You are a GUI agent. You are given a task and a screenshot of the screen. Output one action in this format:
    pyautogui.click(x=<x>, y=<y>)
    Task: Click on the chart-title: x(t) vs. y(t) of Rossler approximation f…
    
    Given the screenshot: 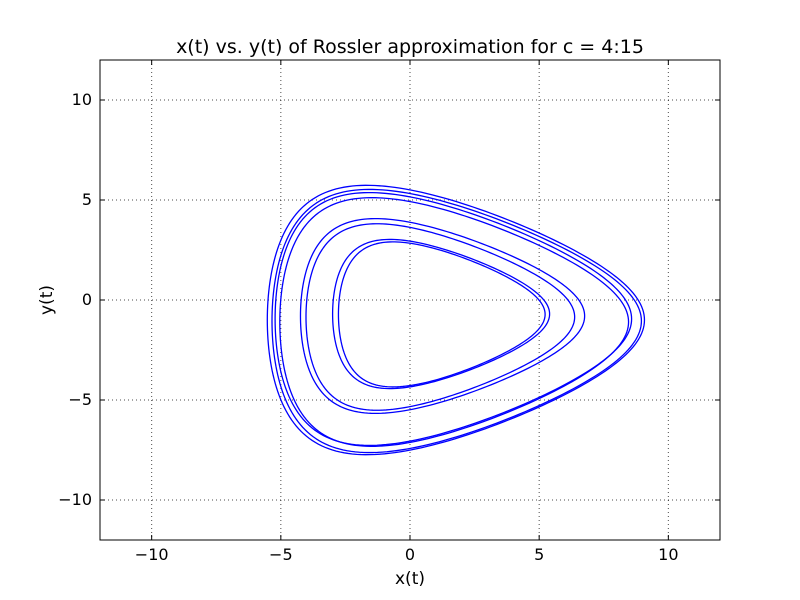 What is the action you would take?
    pyautogui.click(x=410, y=47)
    